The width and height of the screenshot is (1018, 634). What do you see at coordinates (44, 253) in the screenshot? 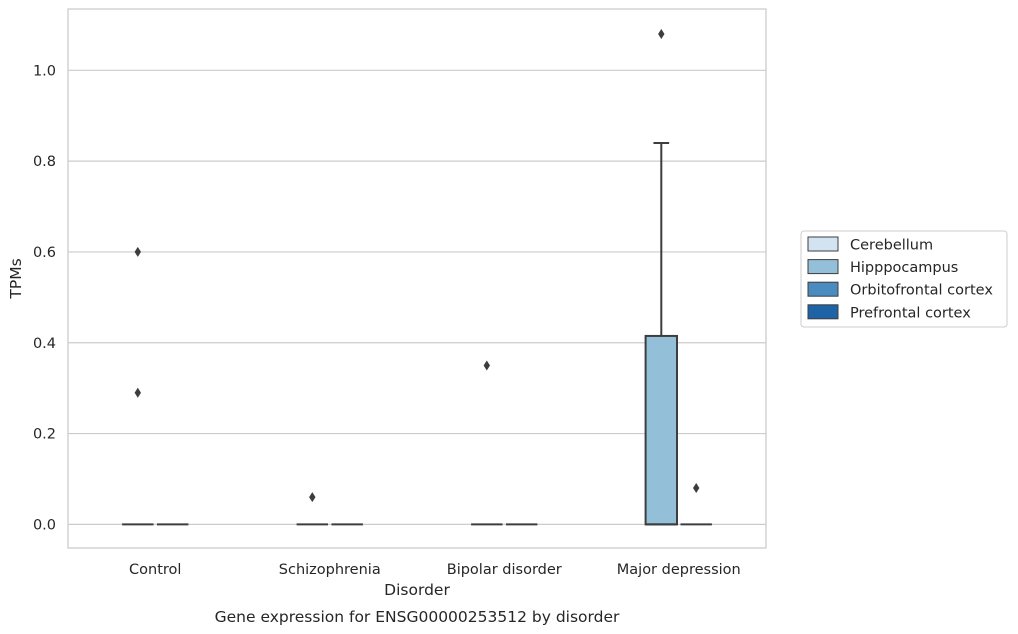
I see `y-tick-label: 0.6` at bounding box center [44, 253].